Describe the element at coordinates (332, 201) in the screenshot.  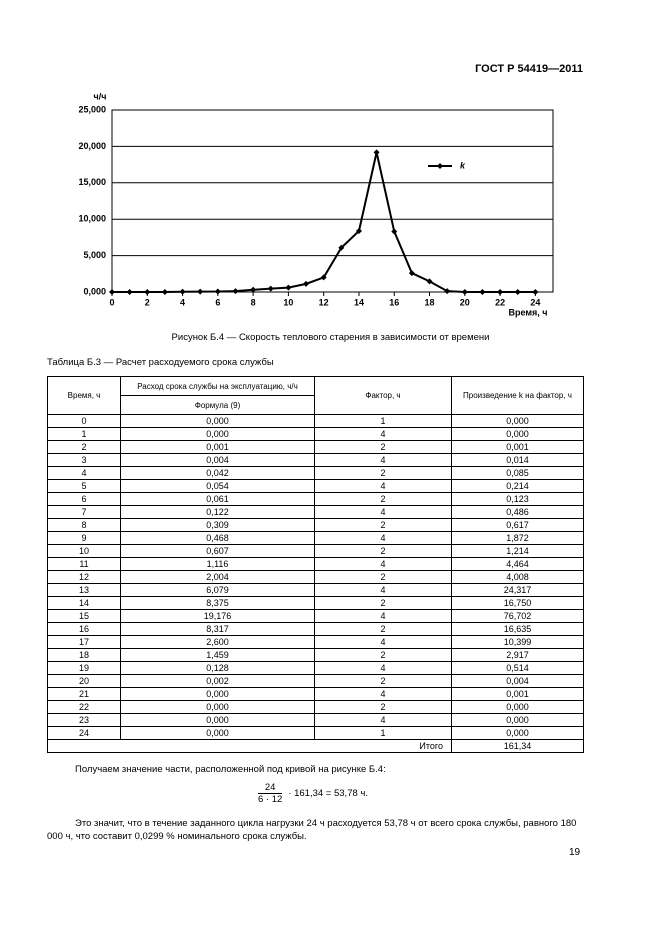
I see `plot-frame` at that location.